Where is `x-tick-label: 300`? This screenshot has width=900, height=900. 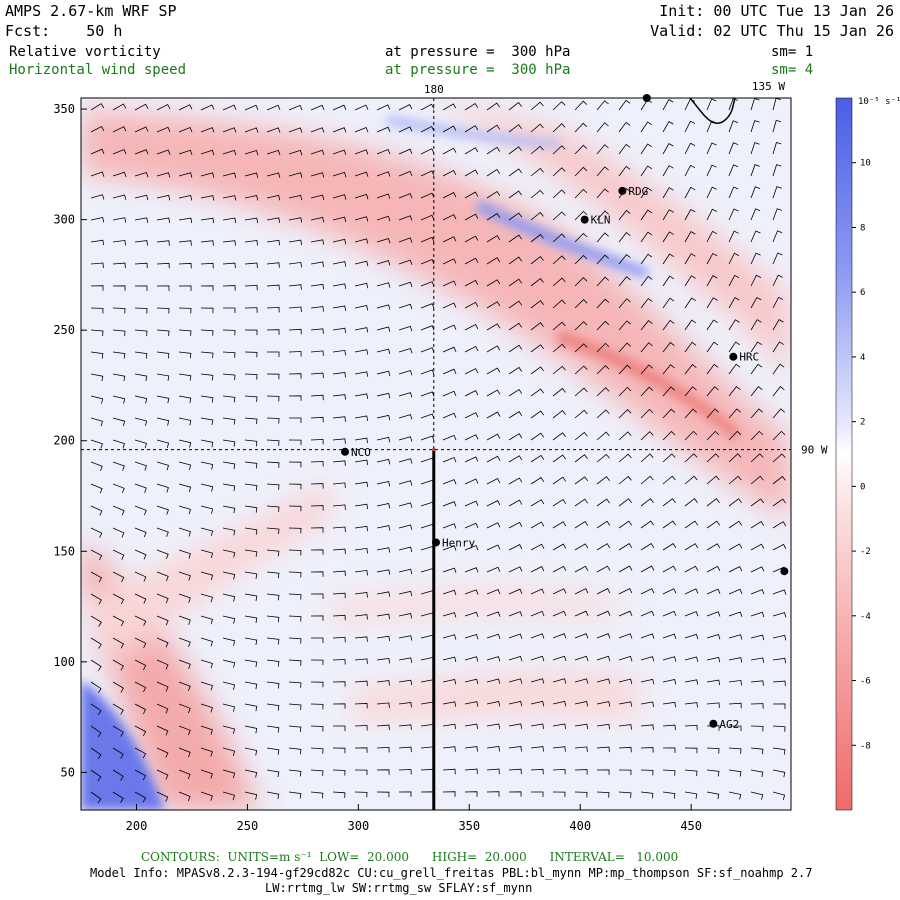
x-tick-label: 300 is located at coordinates (359, 826).